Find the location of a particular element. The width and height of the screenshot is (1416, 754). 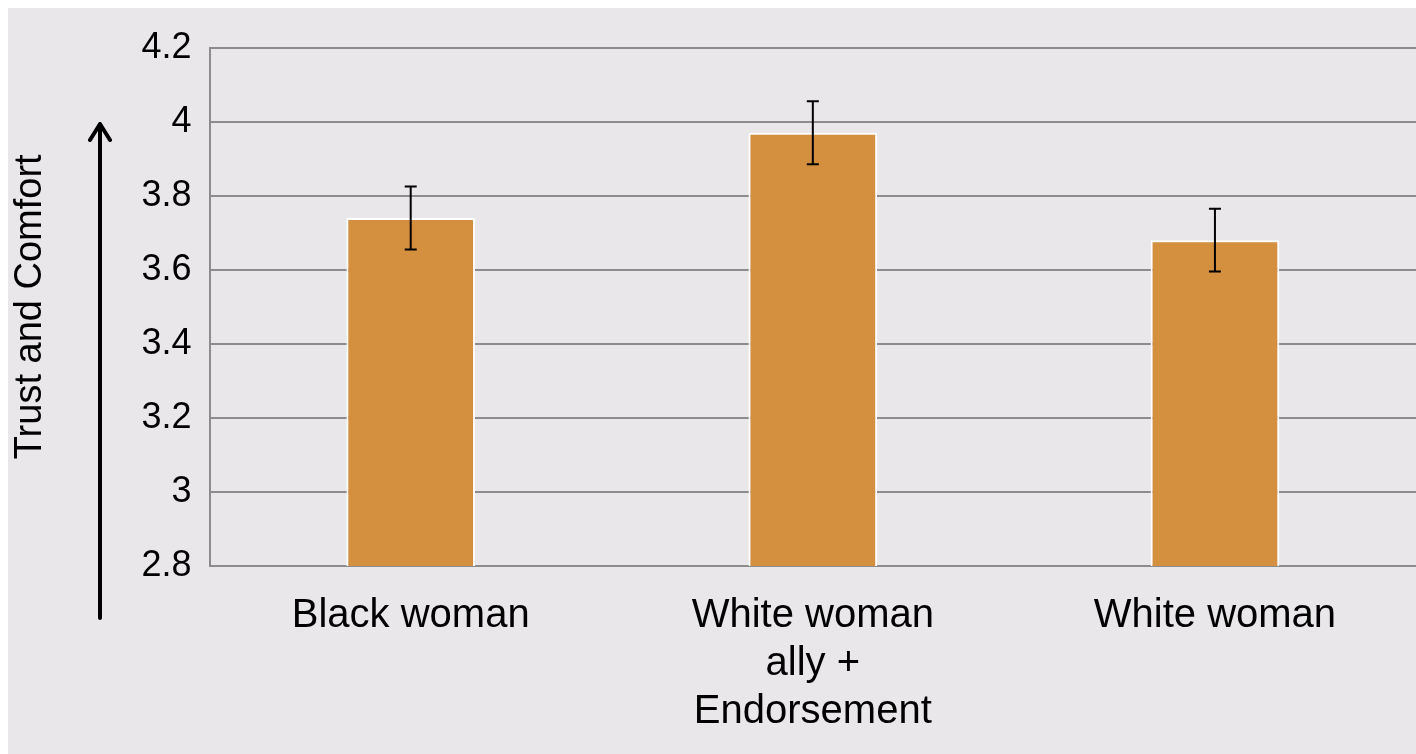

y-tick-label: 4 is located at coordinates (181, 119).